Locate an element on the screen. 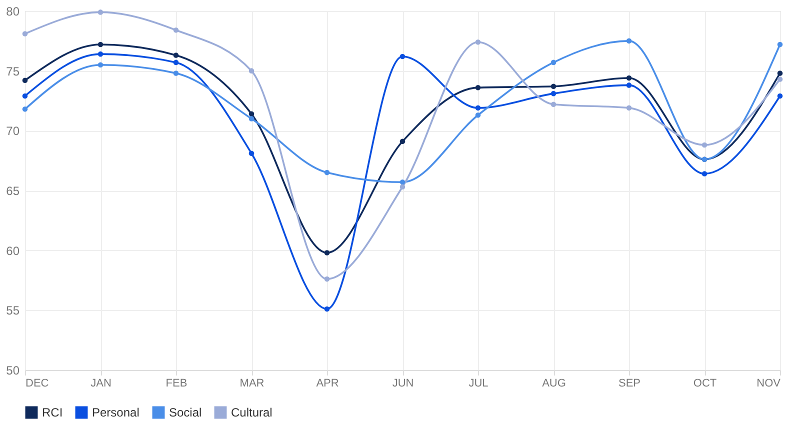 This screenshot has width=788, height=426. legend-label: Social is located at coordinates (185, 413).